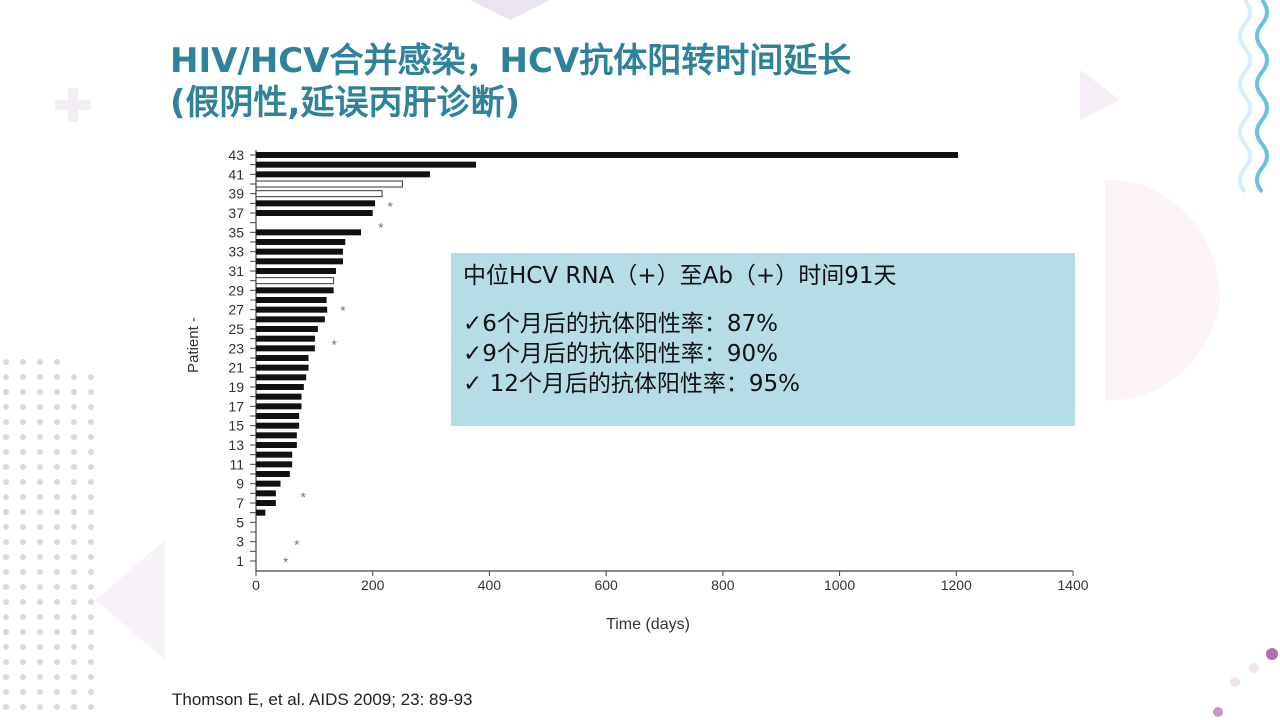 The image size is (1280, 720). What do you see at coordinates (345, 103) in the screenshot?
I see `title-line-2: (假阴性,延误丙肝诊断)` at bounding box center [345, 103].